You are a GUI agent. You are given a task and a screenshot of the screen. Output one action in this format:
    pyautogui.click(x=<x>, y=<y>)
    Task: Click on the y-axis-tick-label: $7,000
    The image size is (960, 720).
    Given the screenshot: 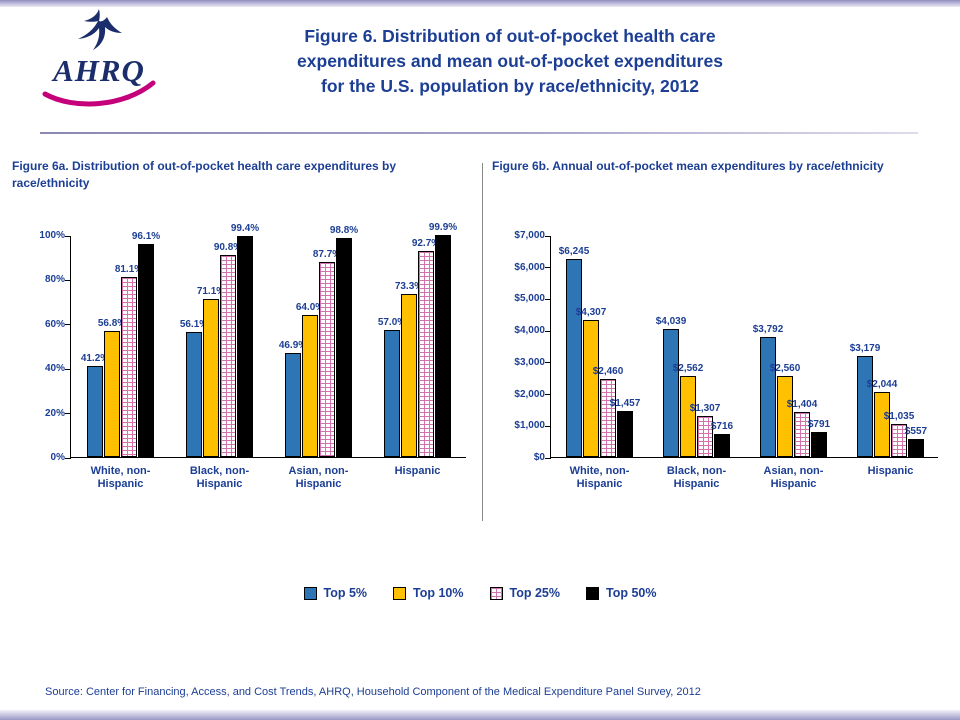 What is the action you would take?
    pyautogui.click(x=529, y=235)
    